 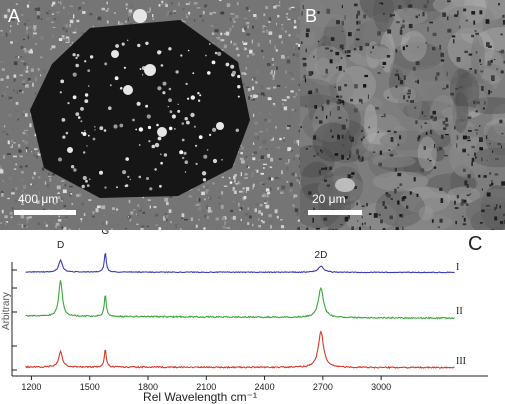 I want to click on x-tick-label: 3000, so click(x=381, y=387).